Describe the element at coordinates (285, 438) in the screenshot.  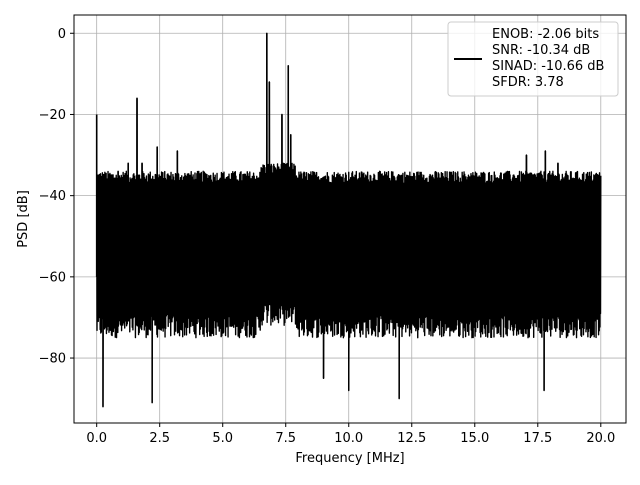
I see `x-tick-label: 7.5` at that location.